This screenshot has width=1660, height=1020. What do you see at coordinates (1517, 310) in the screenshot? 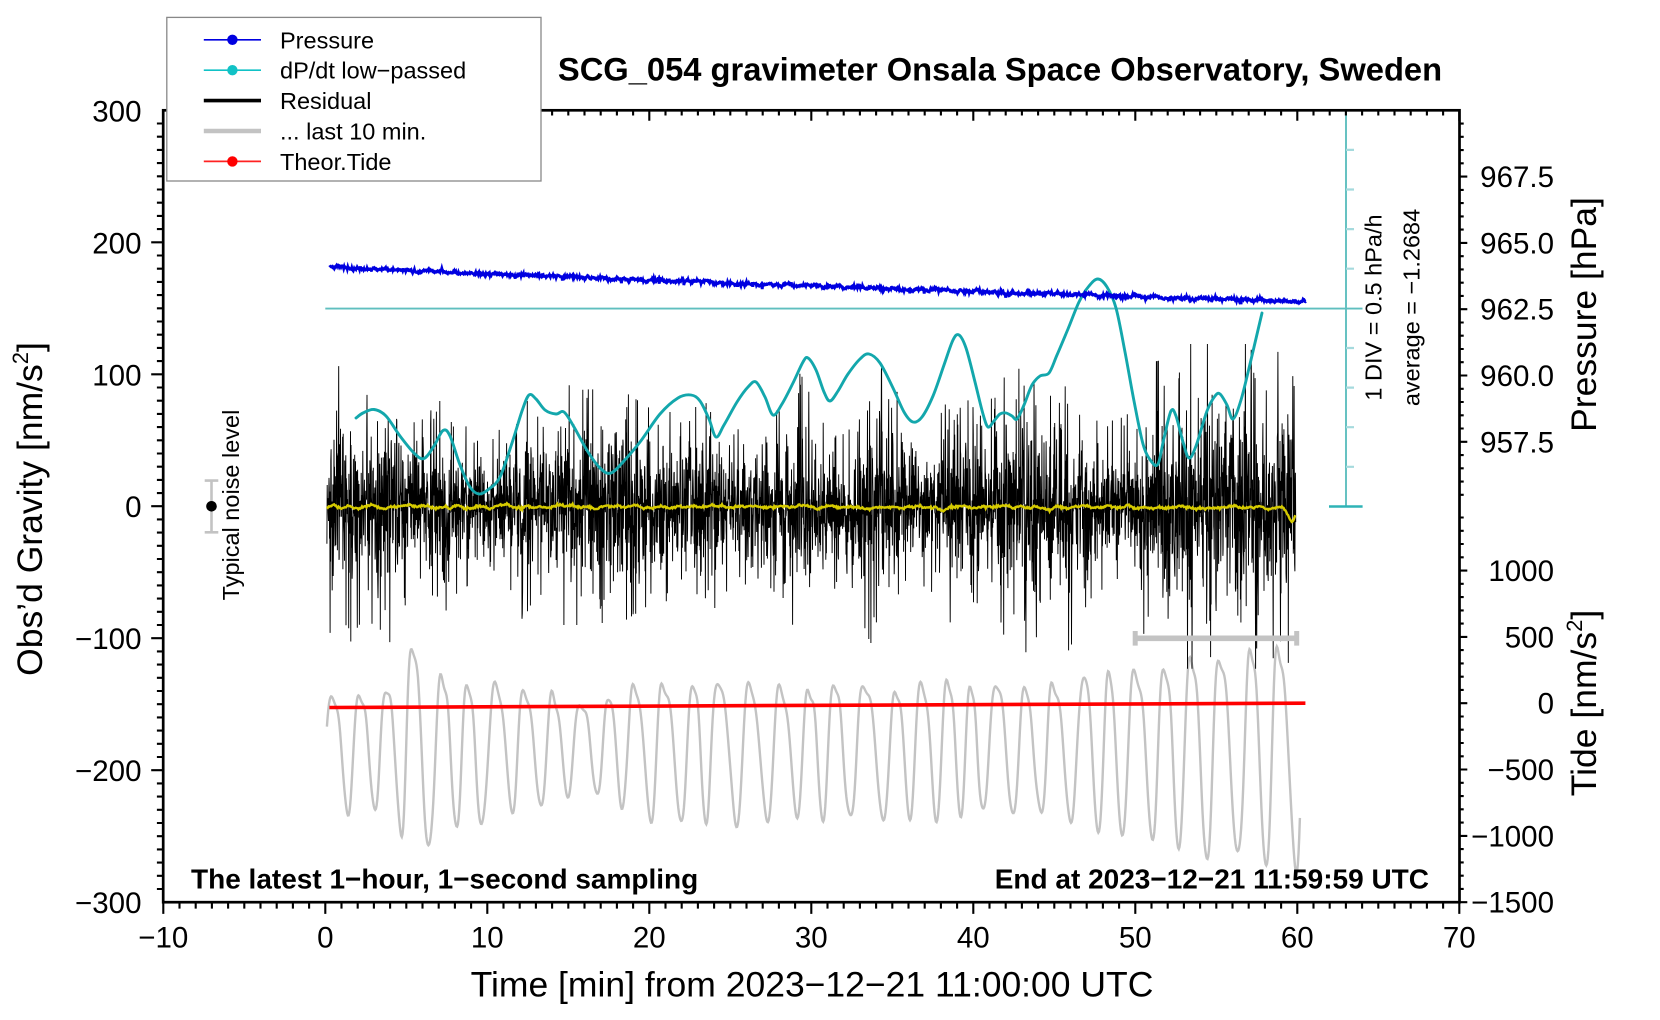
I see `svg-text: 962.5` at bounding box center [1517, 310].